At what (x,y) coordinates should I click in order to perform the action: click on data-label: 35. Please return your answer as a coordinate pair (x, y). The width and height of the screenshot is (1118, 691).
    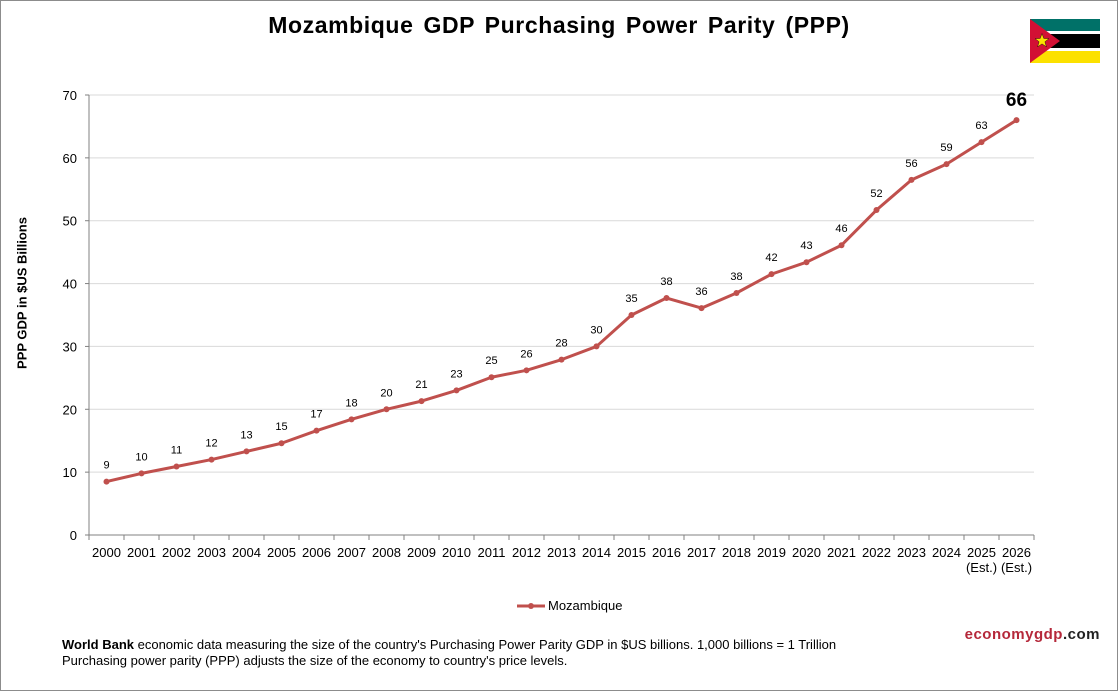
    Looking at the image, I should click on (631, 299).